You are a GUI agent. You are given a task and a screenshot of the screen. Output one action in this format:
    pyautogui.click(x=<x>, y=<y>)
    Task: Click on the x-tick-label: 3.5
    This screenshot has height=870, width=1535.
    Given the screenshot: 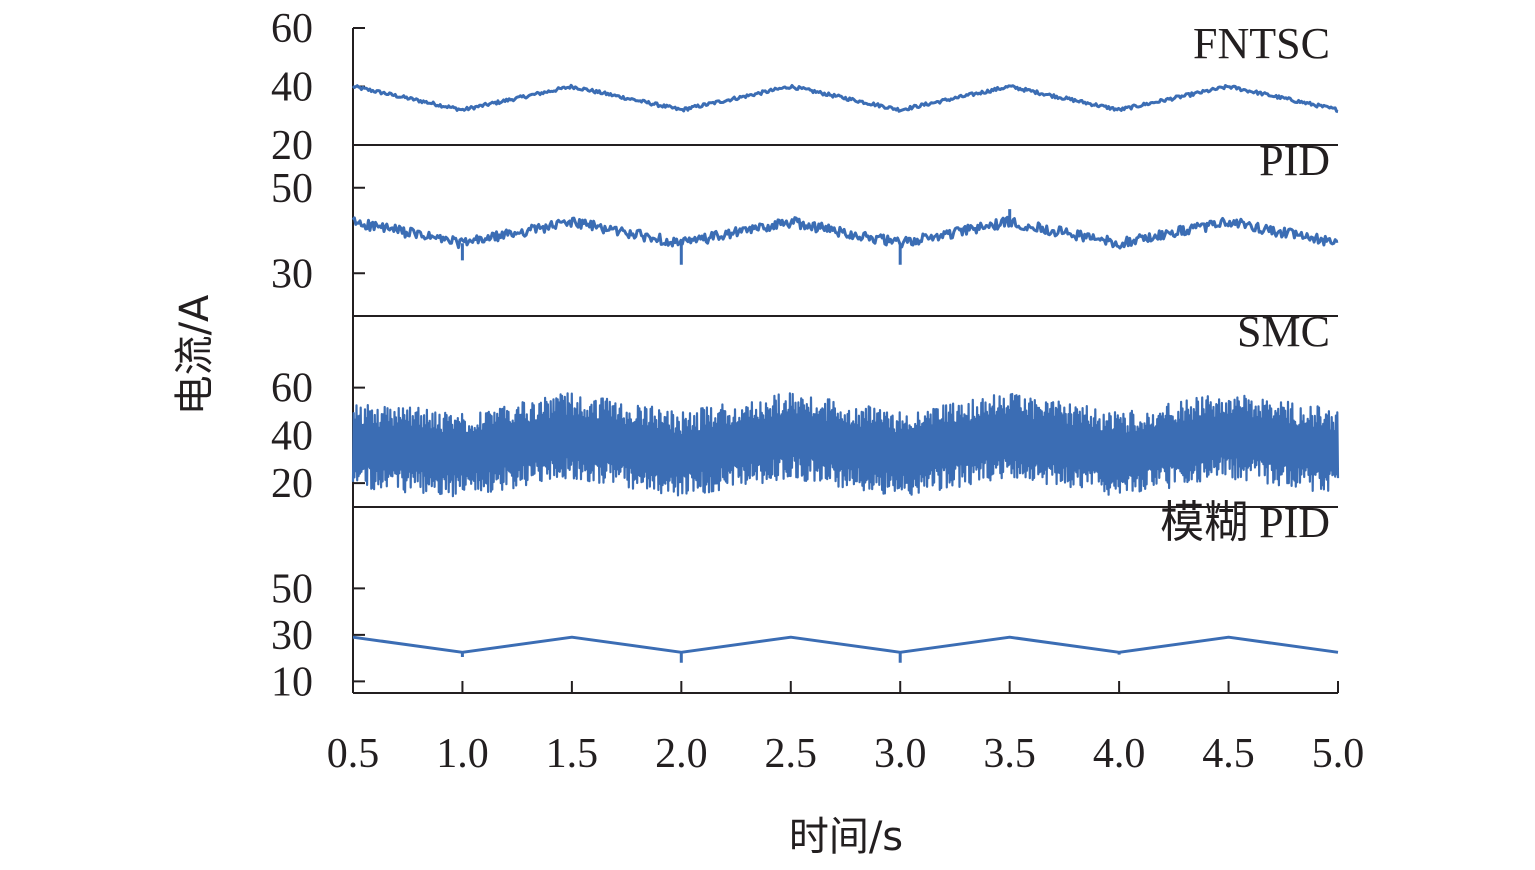 What is the action you would take?
    pyautogui.click(x=1009, y=754)
    